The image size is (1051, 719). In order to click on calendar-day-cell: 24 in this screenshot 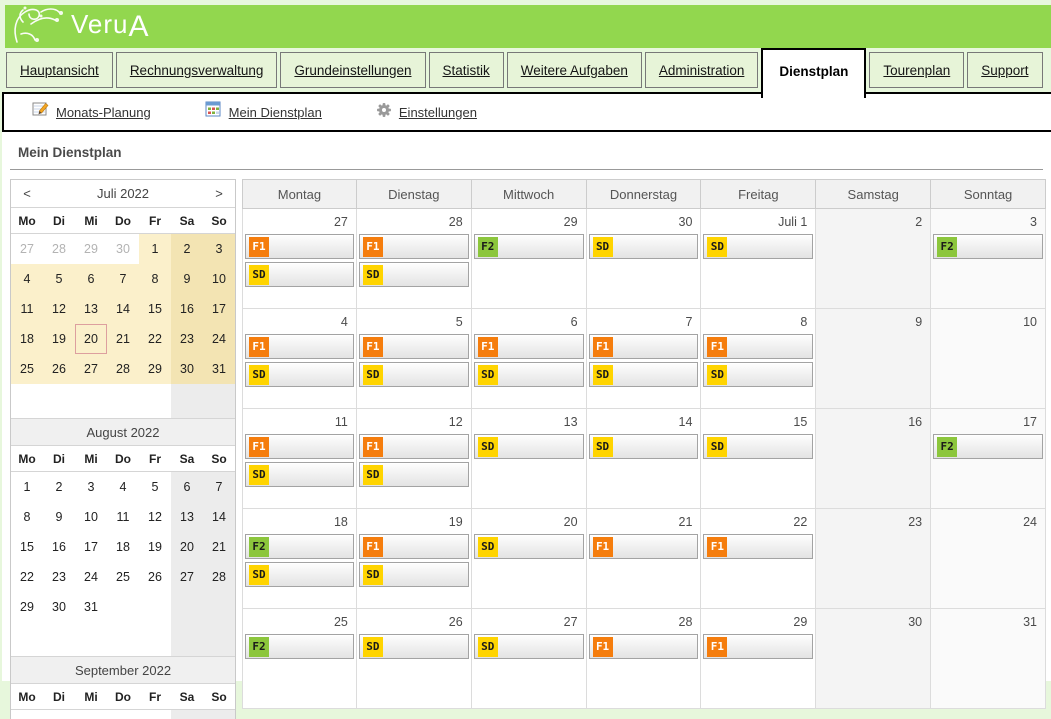, I will do `click(988, 559)`.